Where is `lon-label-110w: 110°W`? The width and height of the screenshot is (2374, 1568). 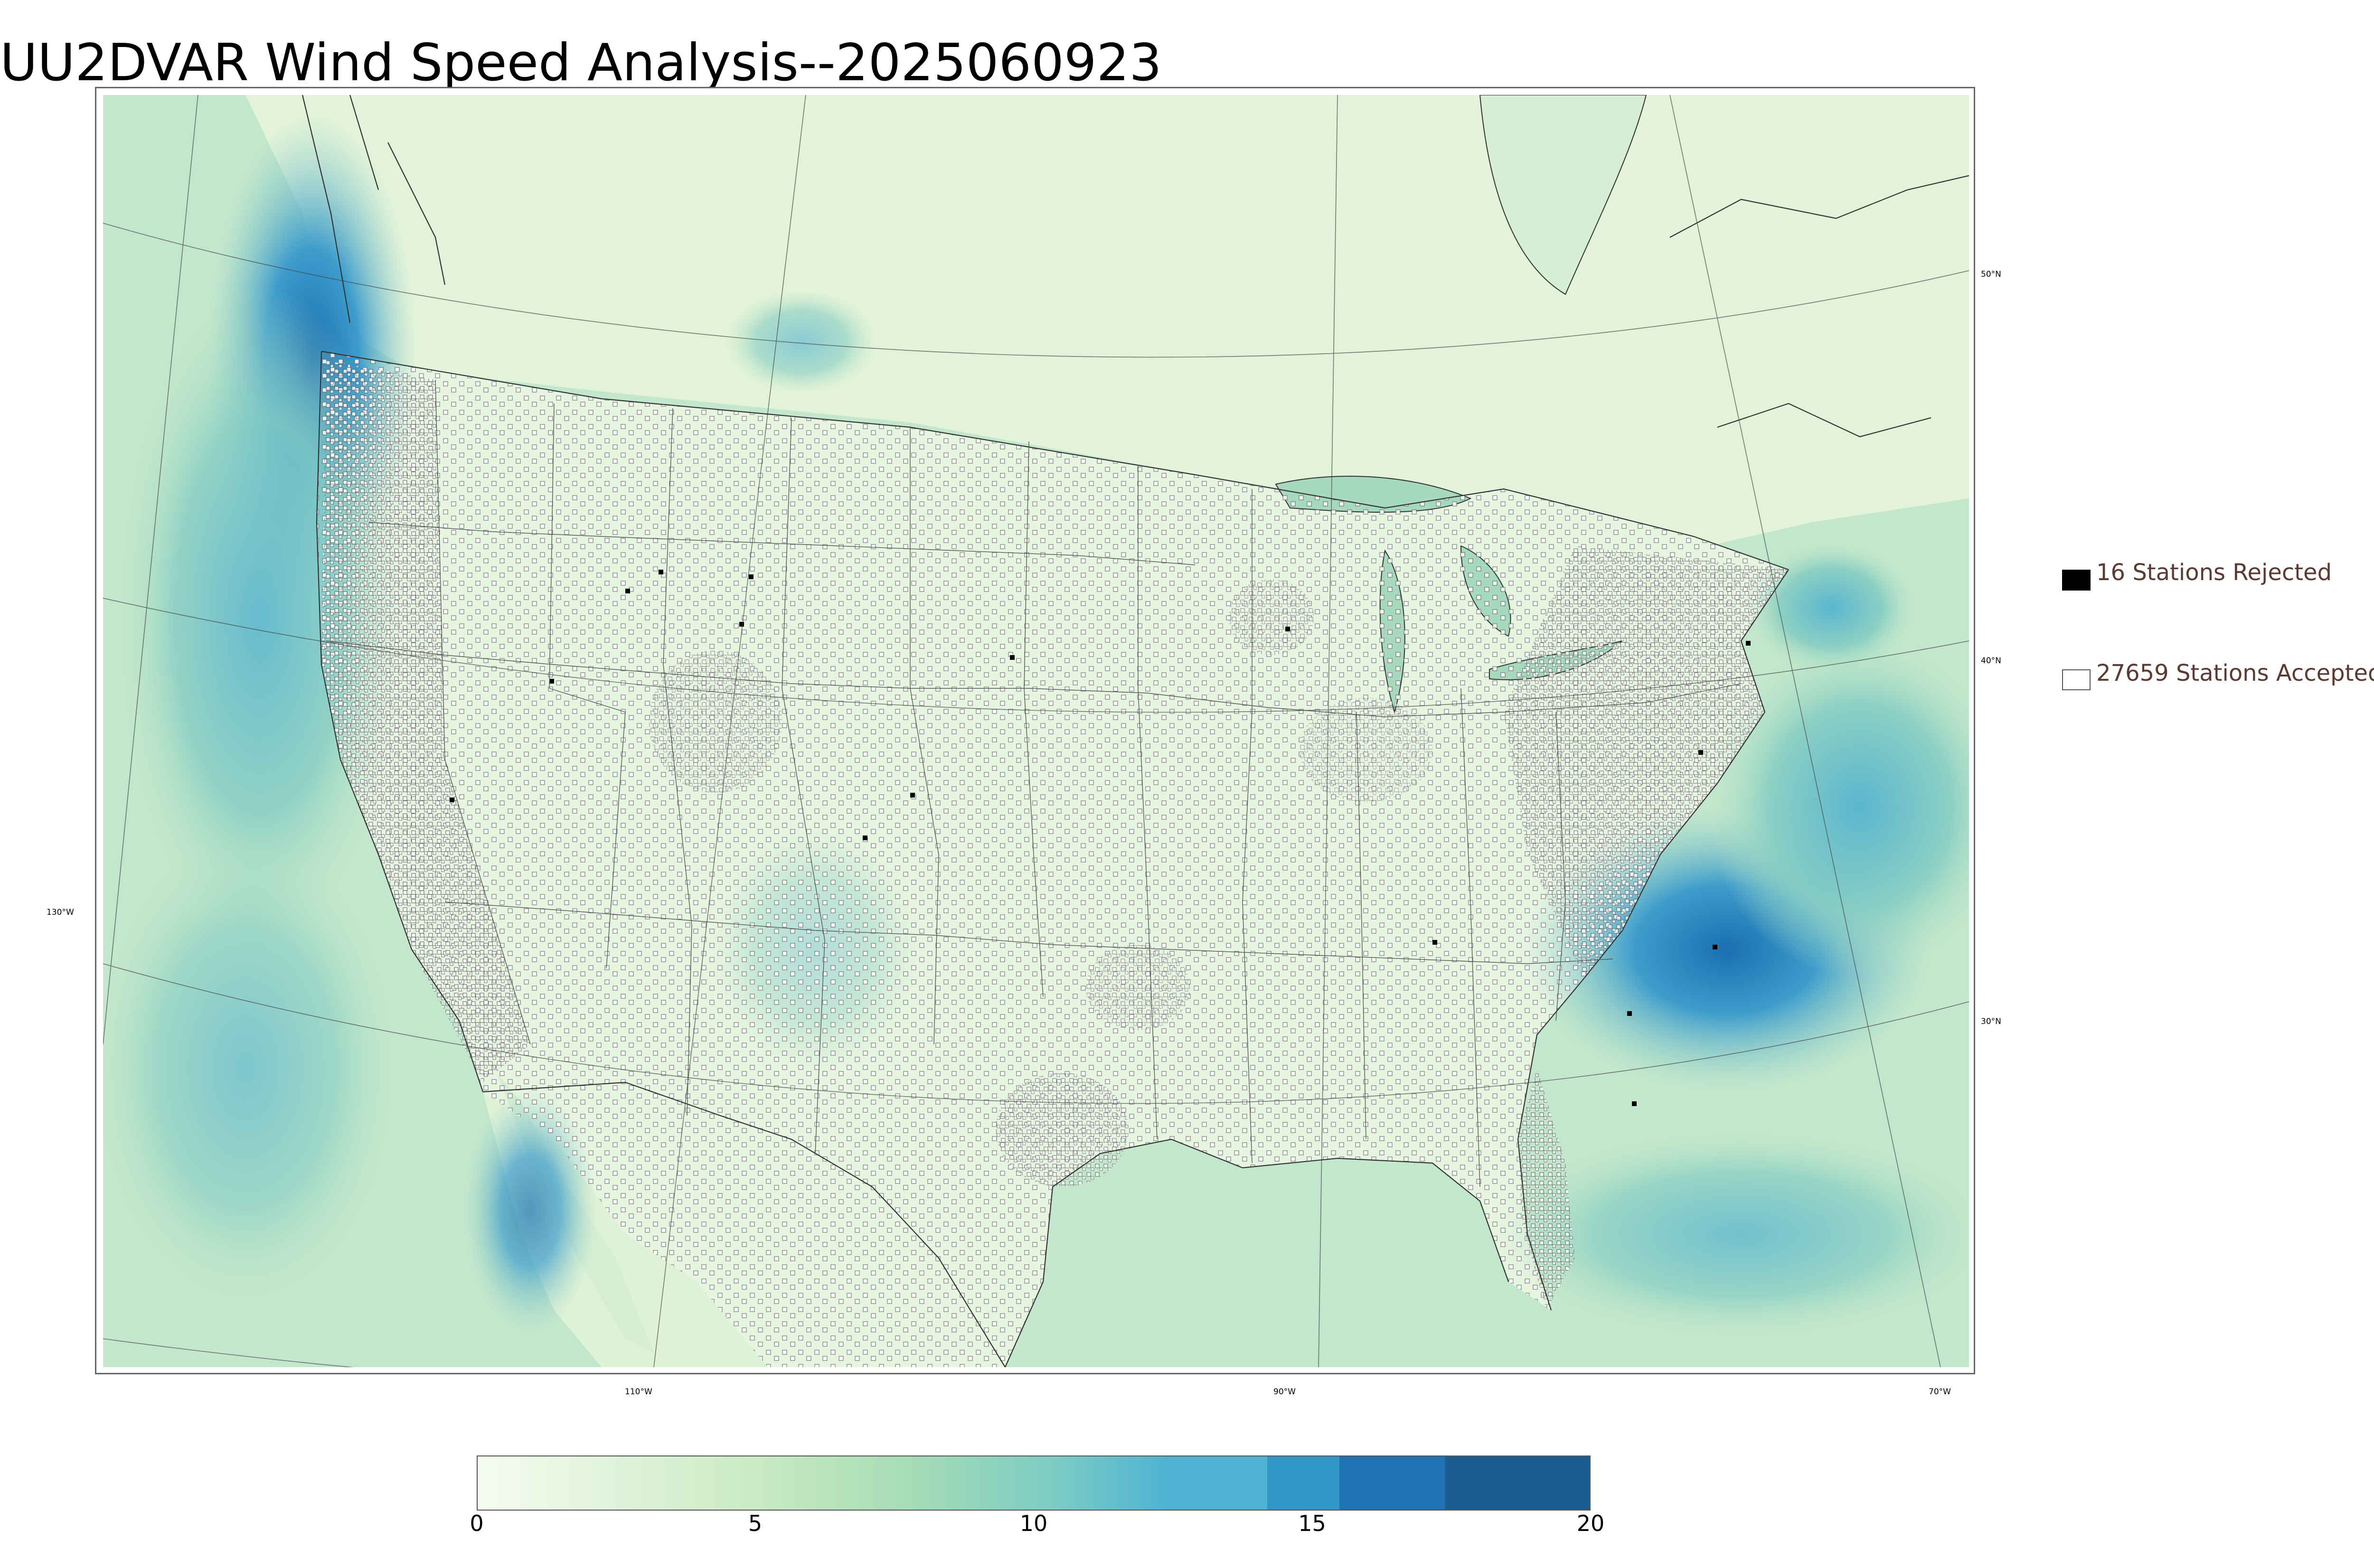
lon-label-110w: 110°W is located at coordinates (638, 1392).